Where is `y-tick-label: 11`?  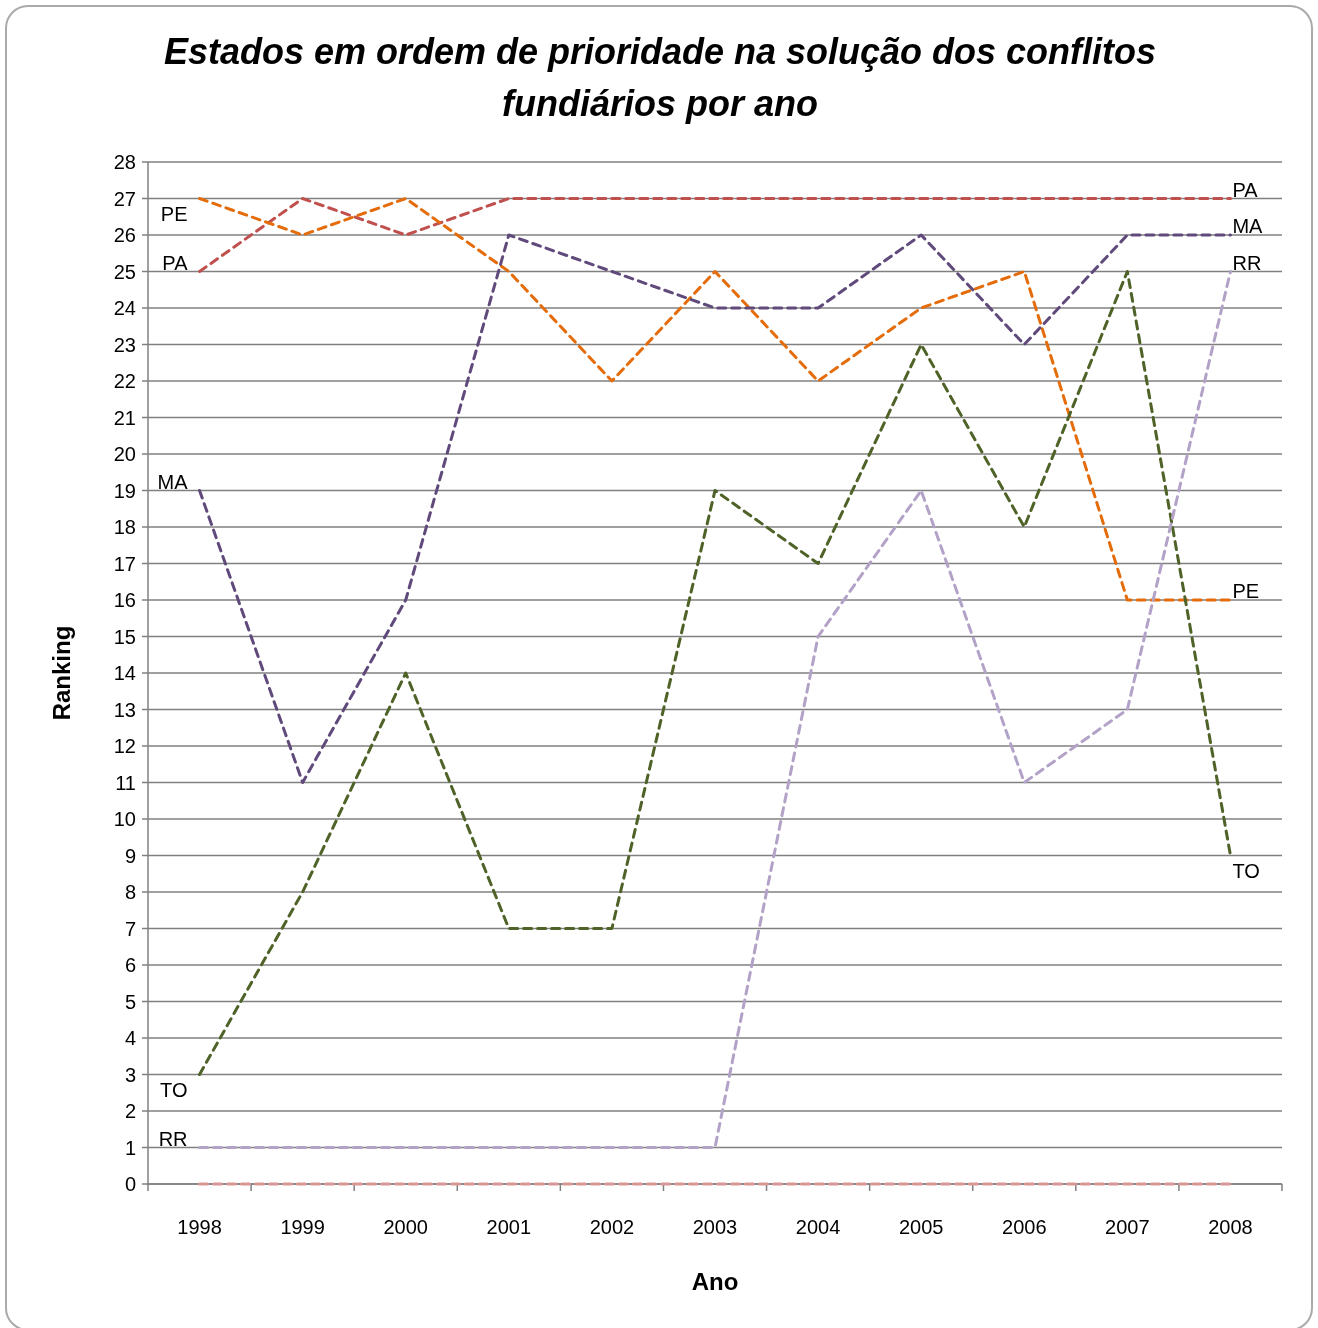 y-tick-label: 11 is located at coordinates (125, 782).